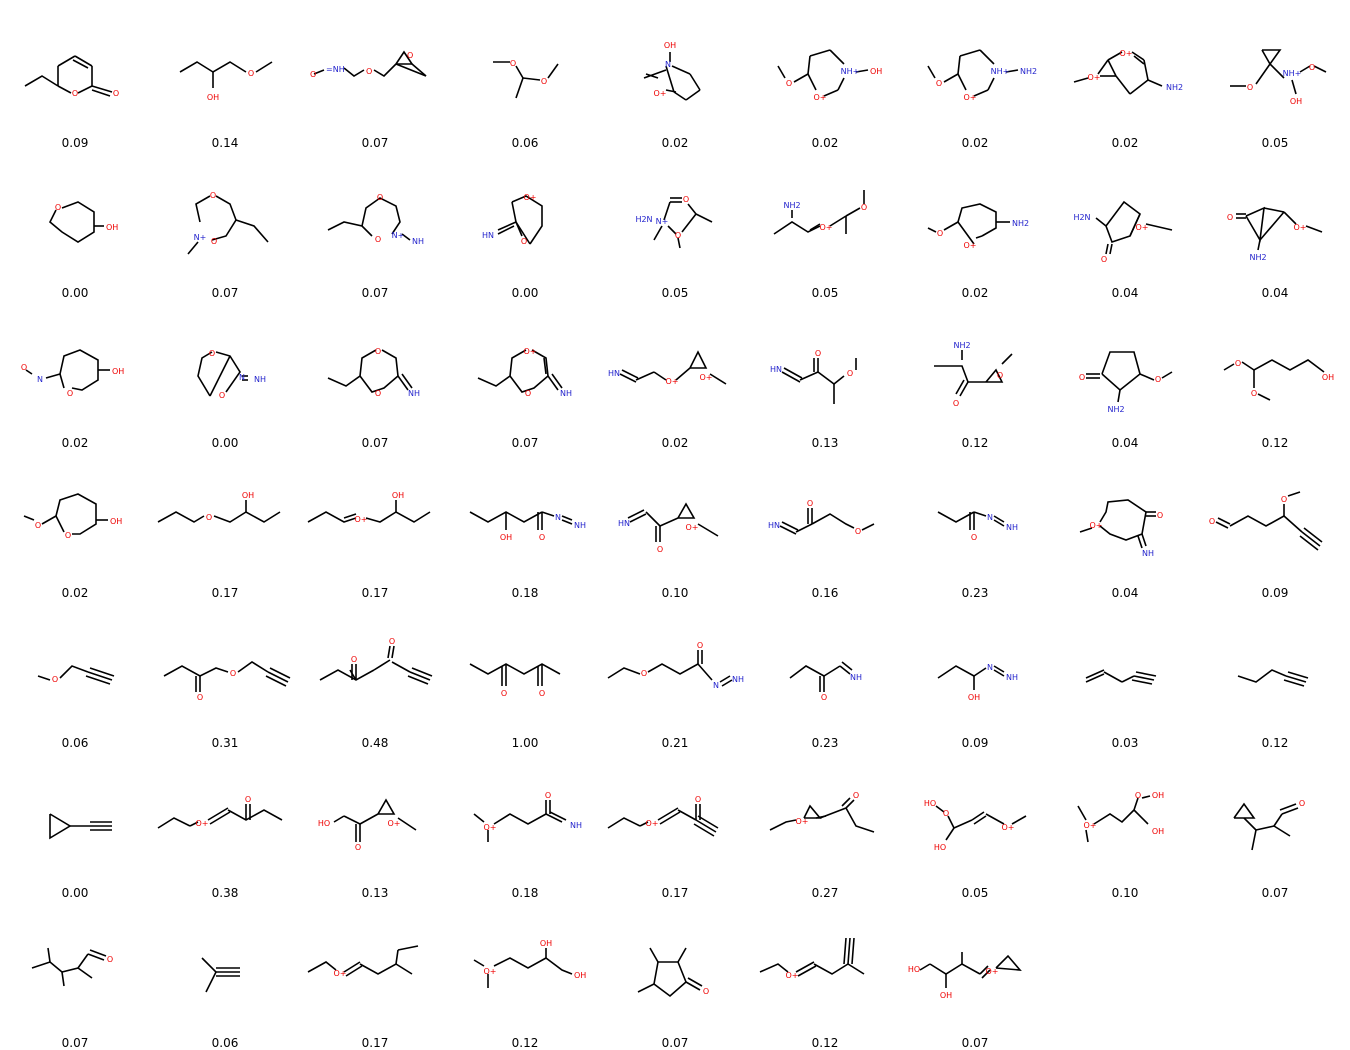 Image resolution: width=1350 pixels, height=1050 pixels. I want to click on molecule-cell: 0.00, so click(75, 825).